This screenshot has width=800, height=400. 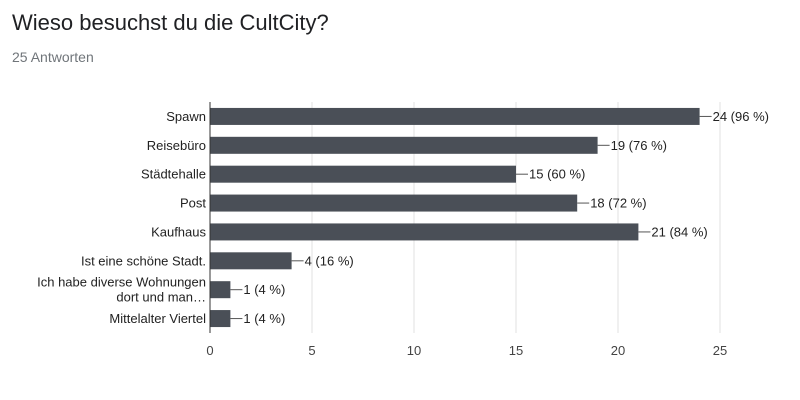 What do you see at coordinates (557, 174) in the screenshot?
I see `data-label: 15 (60 %)` at bounding box center [557, 174].